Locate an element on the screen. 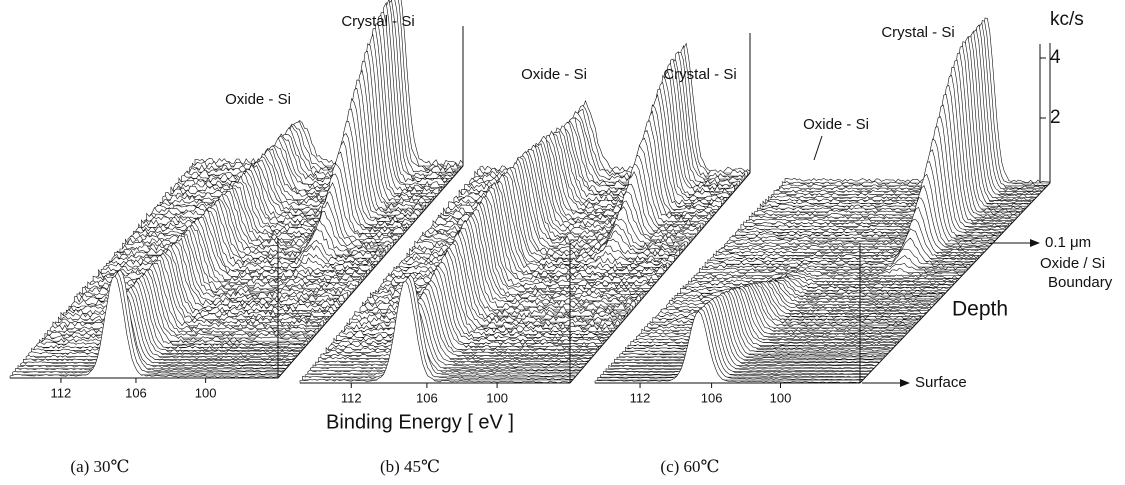 This screenshot has width=1125, height=485. caption: (c) 60℃ is located at coordinates (689, 466).